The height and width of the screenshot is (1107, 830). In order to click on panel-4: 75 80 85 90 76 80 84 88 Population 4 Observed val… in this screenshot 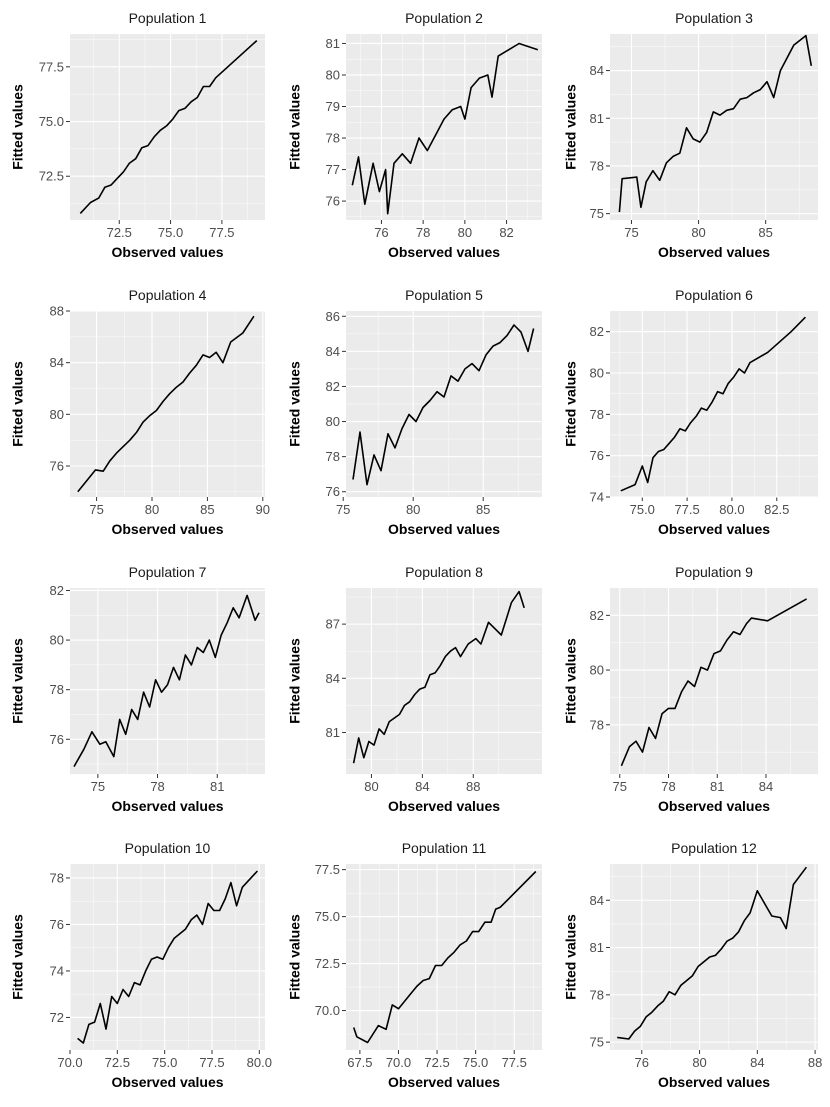, I will do `click(140, 412)`.